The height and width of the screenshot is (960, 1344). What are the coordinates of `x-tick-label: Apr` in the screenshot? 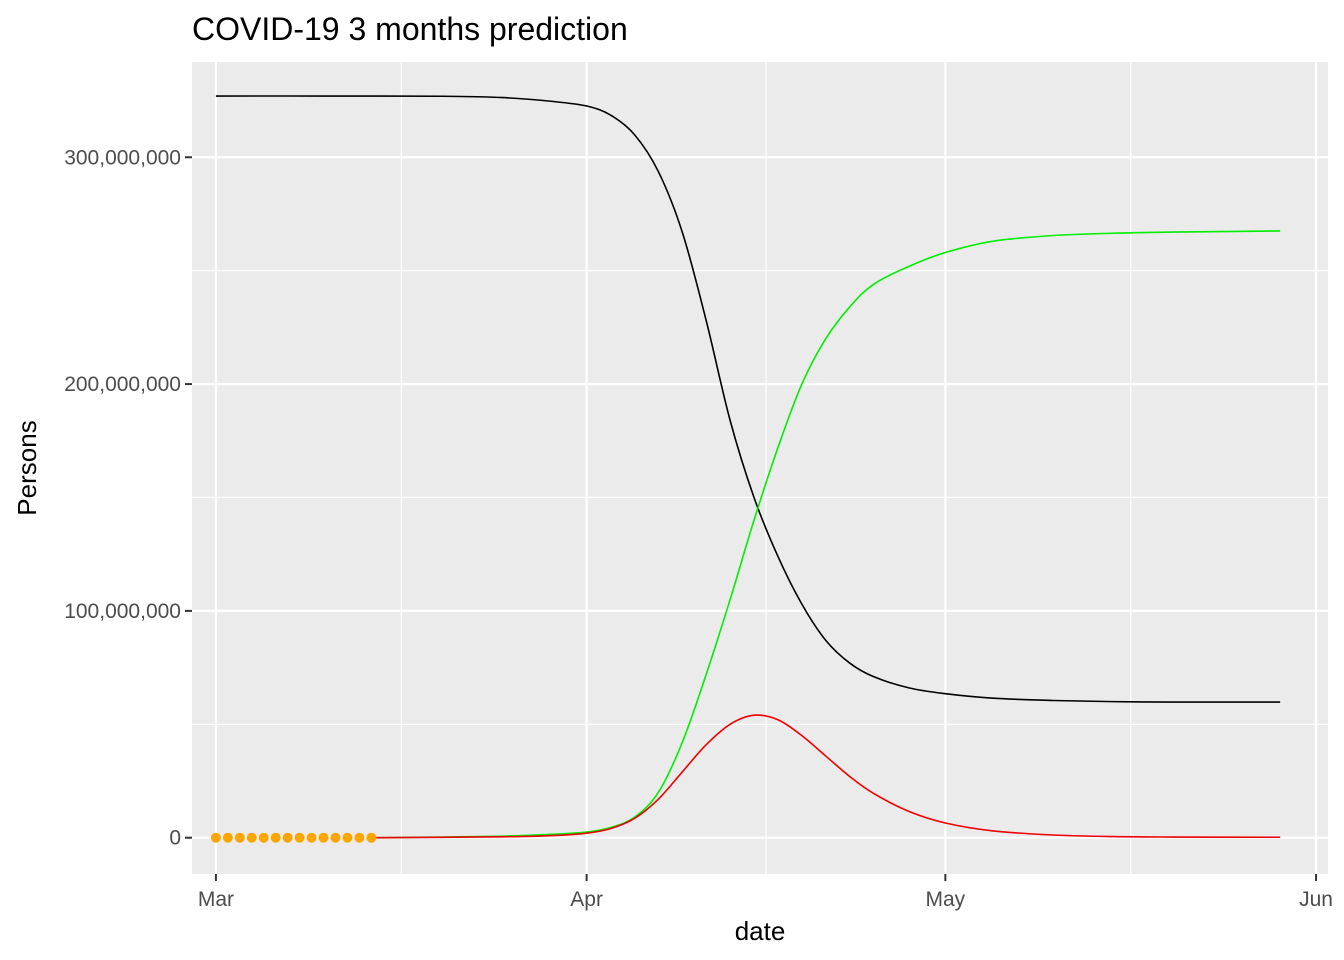 It's located at (586, 899).